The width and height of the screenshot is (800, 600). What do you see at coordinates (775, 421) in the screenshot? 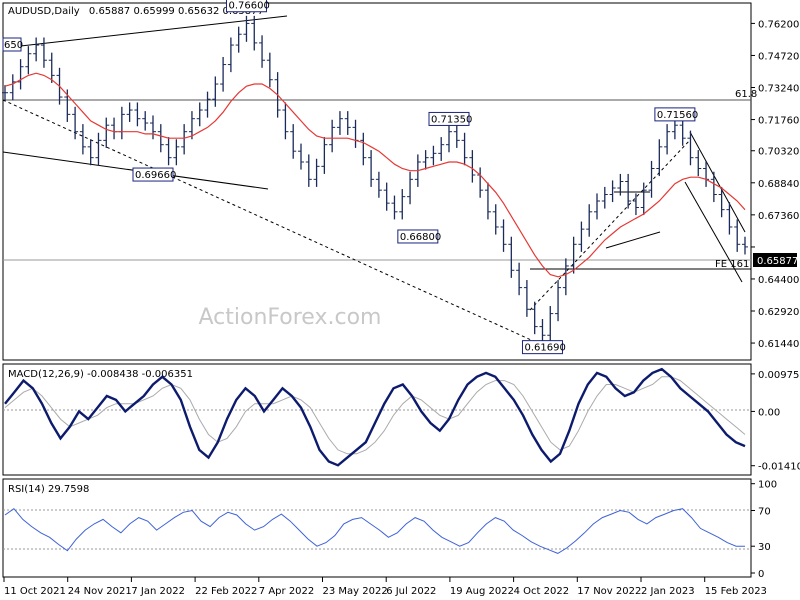
I see `macd-axis: 0.009751 0.00 -0.014107` at bounding box center [775, 421].